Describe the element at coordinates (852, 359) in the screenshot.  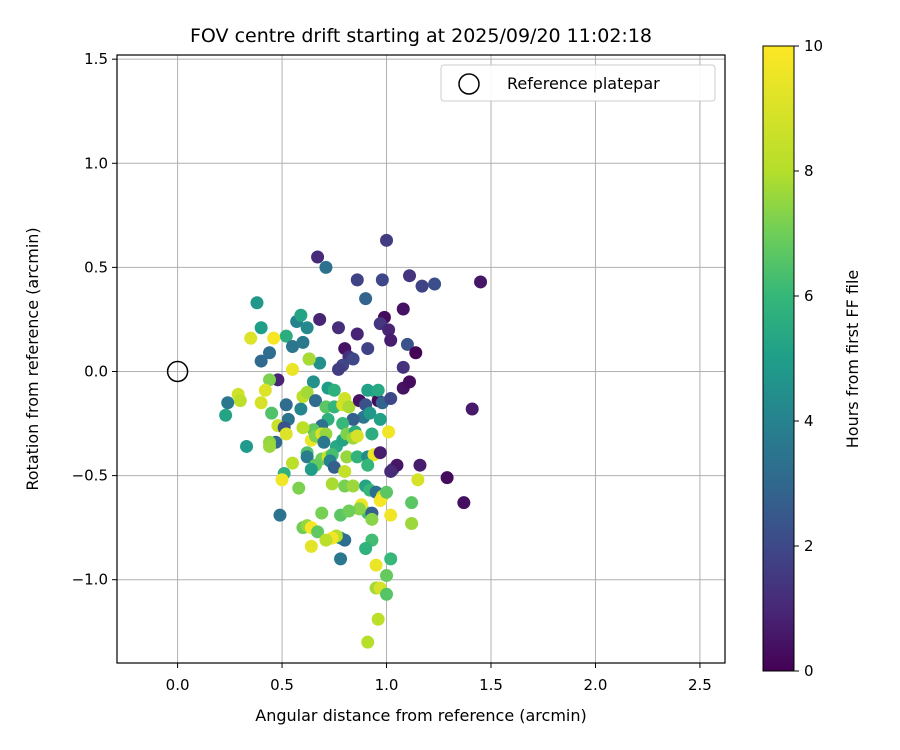
I see `colorbar-label: Hours from first FF file` at that location.